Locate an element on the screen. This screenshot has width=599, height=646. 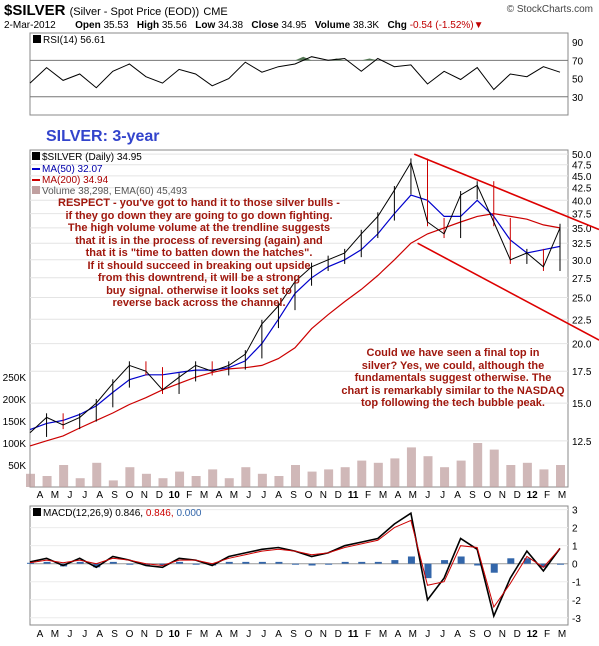
annotation-final-top-line: fundamentals suggest otherwise. The is located at coordinates (453, 378).